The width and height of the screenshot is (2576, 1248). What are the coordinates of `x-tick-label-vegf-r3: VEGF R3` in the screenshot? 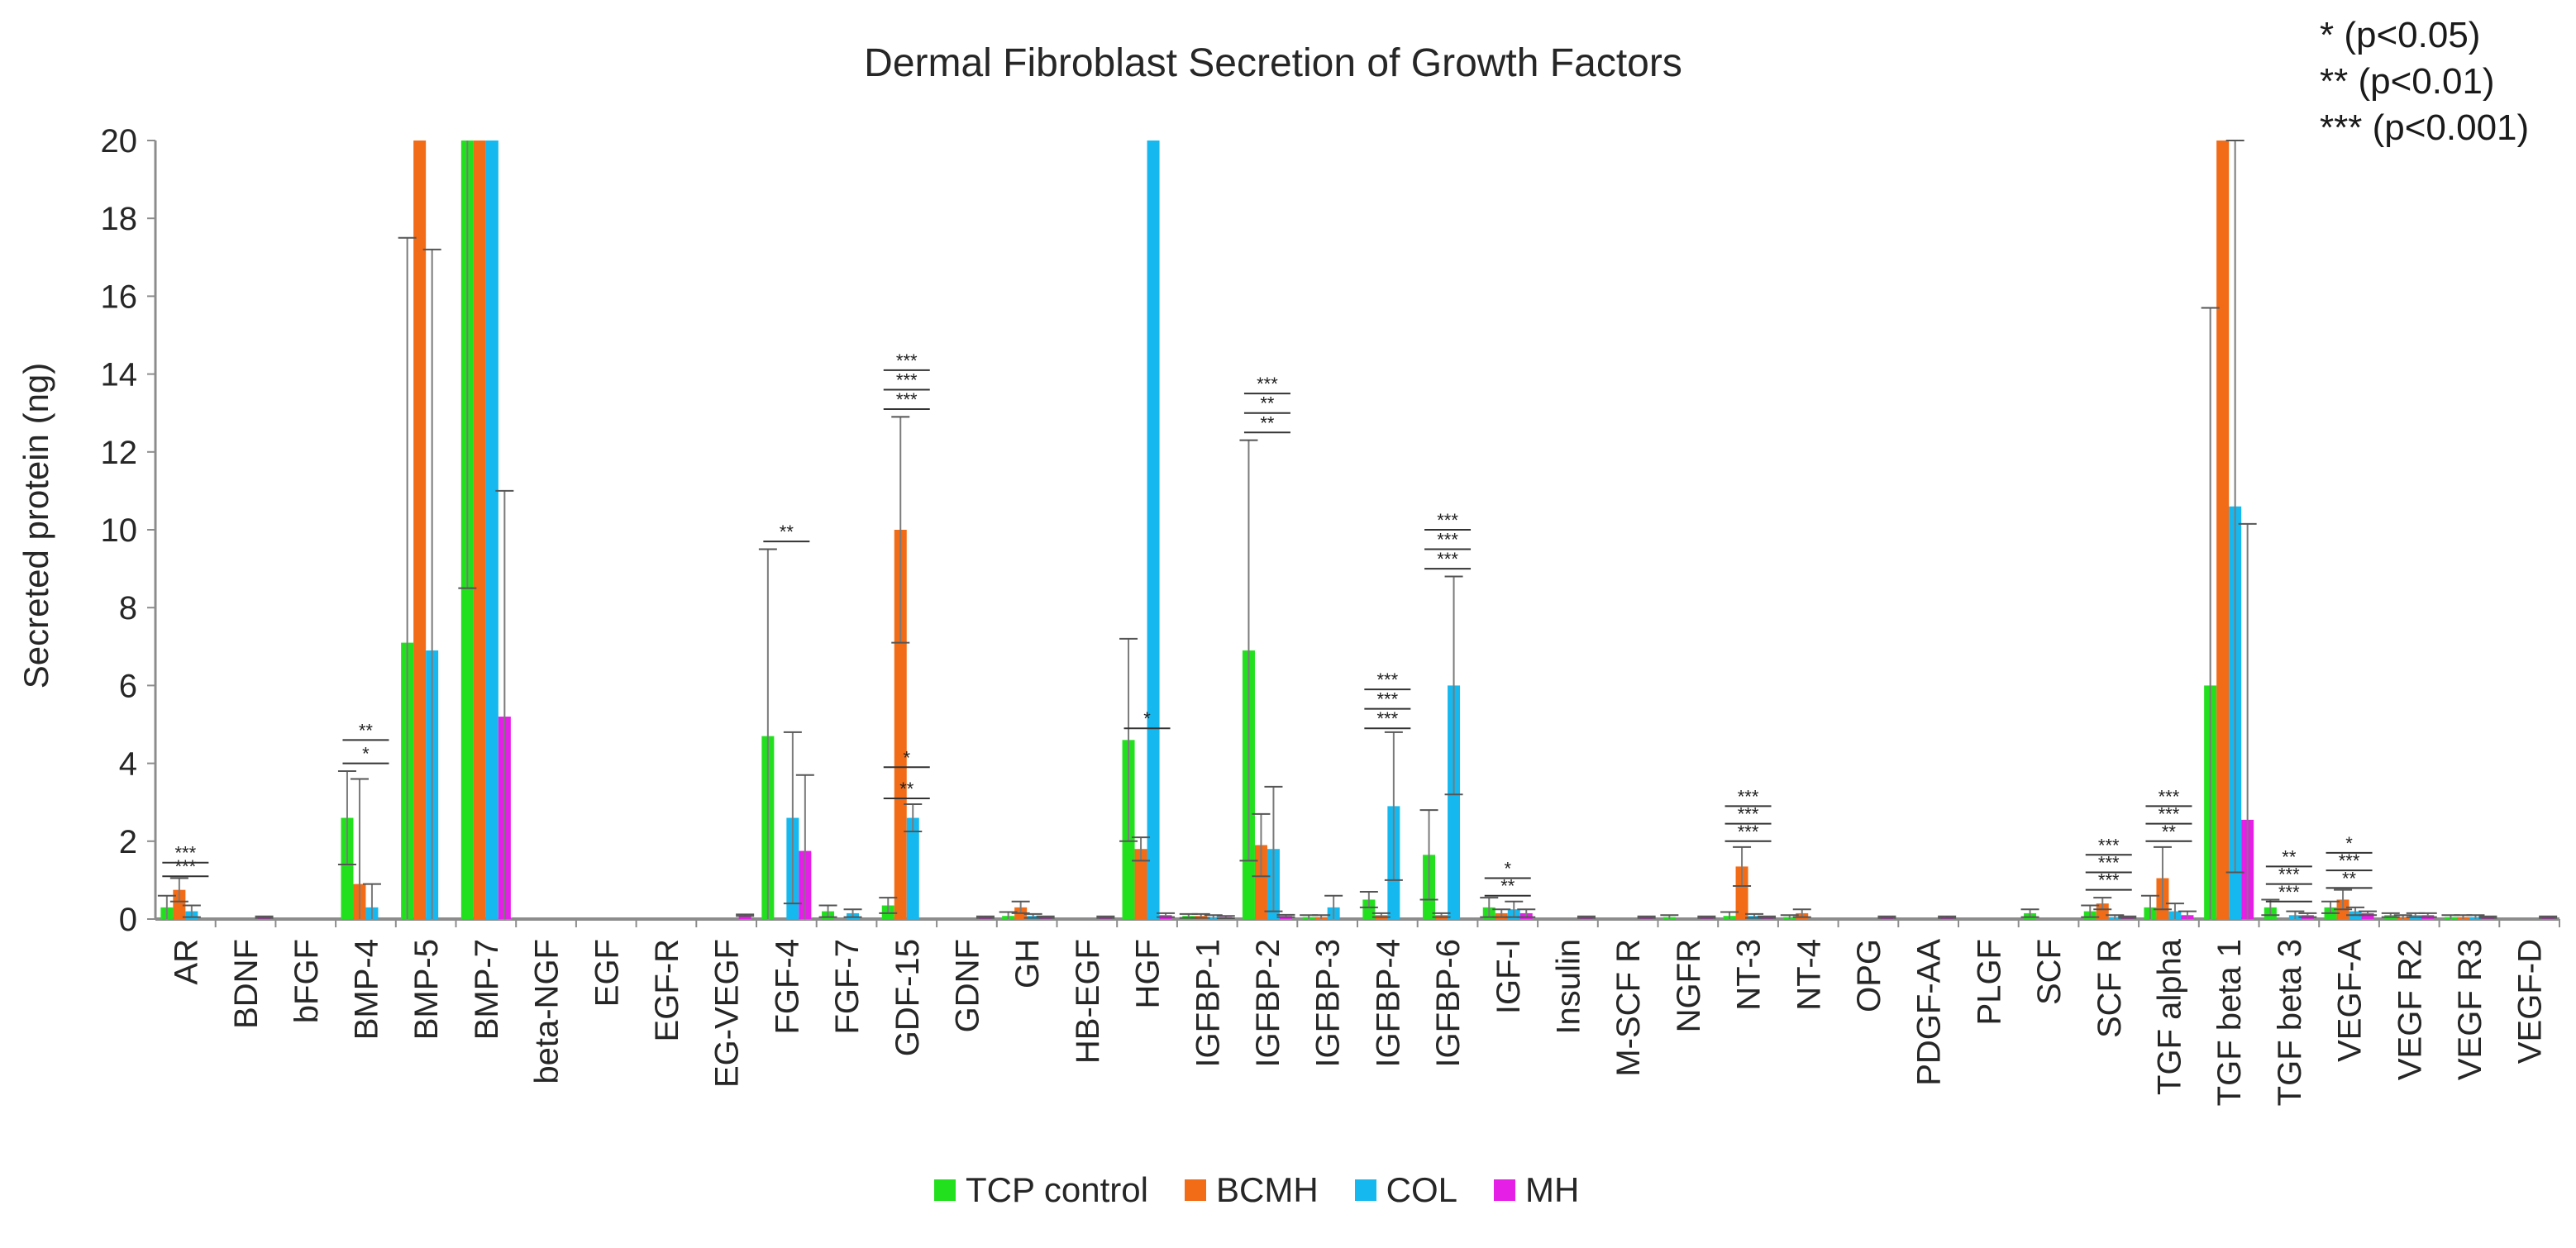 It's located at (2470, 1009).